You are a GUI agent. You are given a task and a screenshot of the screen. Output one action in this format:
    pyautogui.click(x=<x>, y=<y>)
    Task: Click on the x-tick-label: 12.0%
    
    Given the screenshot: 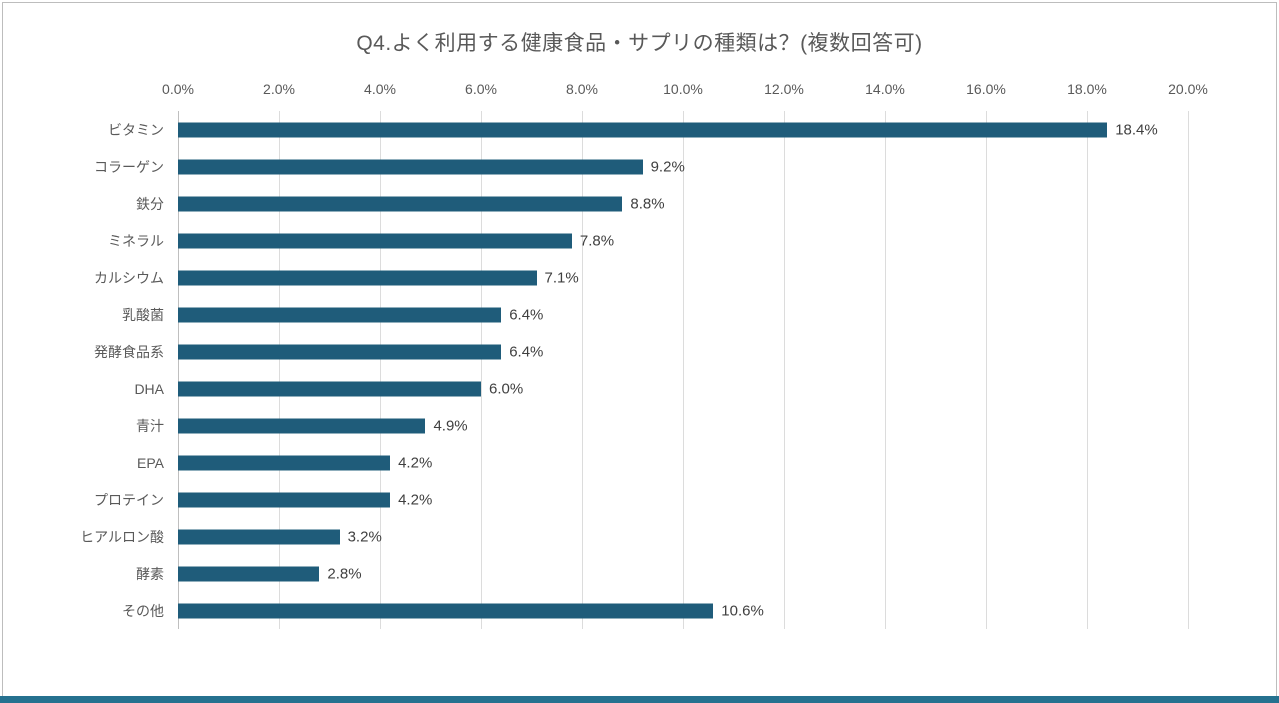 What is the action you would take?
    pyautogui.click(x=784, y=89)
    